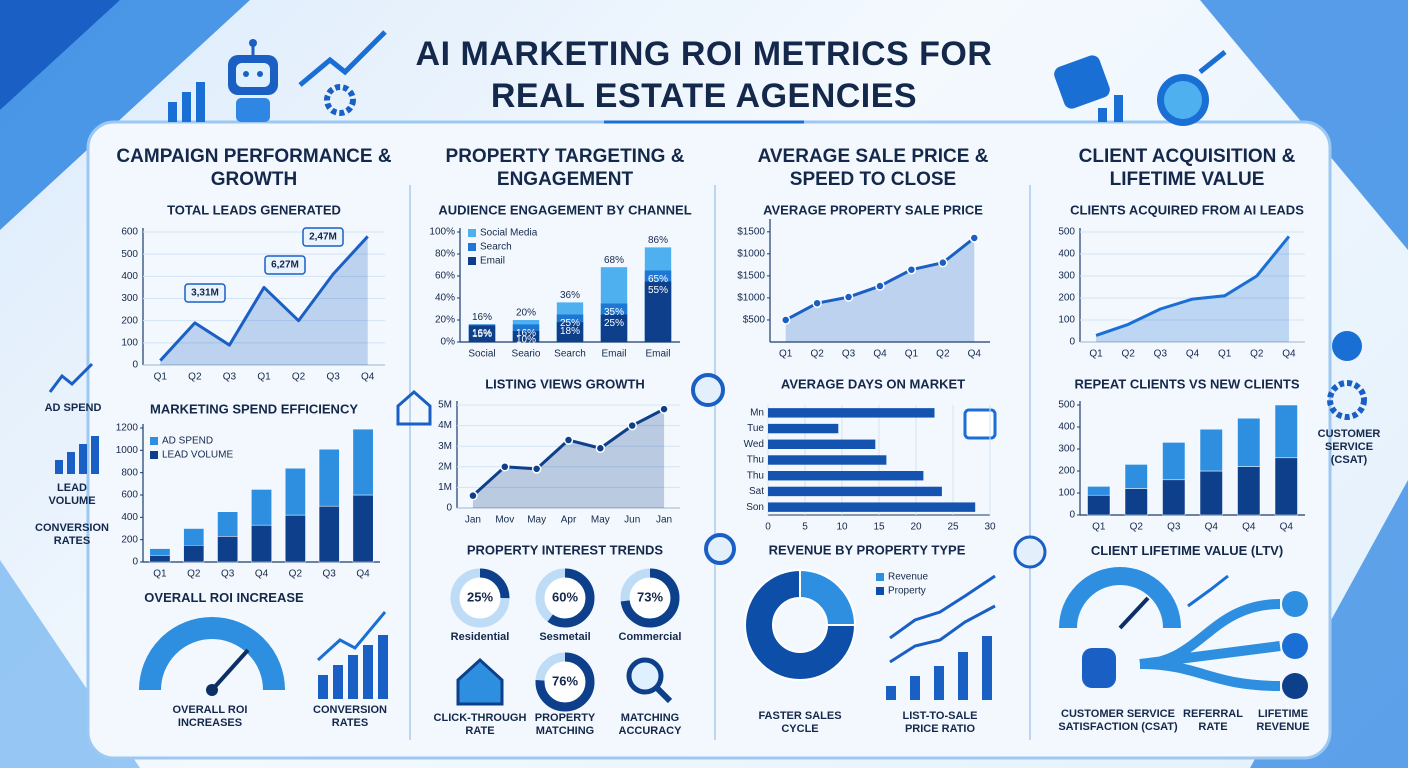 The height and width of the screenshot is (768, 1408). Describe the element at coordinates (907, 591) in the screenshot. I see `legend-label: Property` at that location.